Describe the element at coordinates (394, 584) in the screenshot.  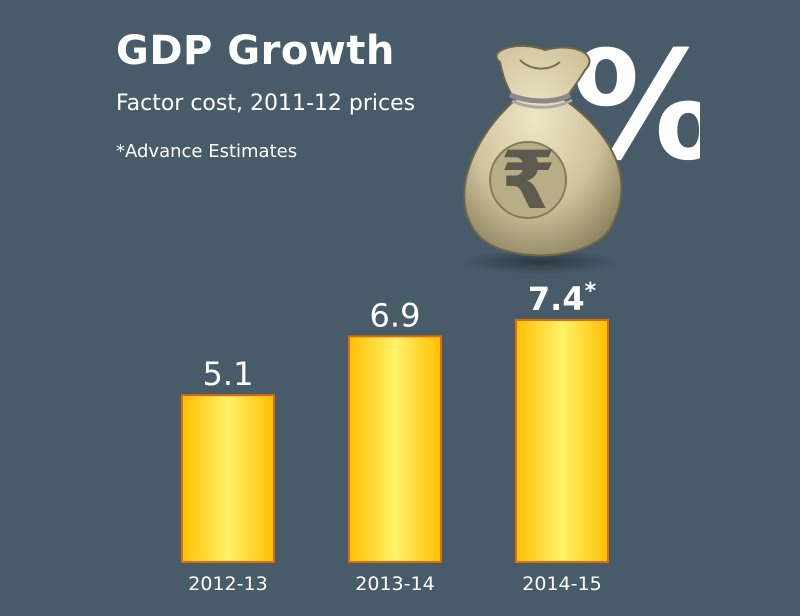
I see `category-label-2013-14: 2013-14` at that location.